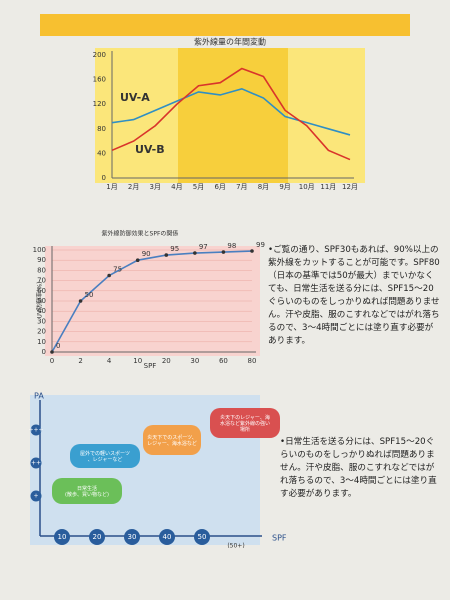 This screenshot has width=450, height=600. I want to click on x-tick-label: 2, so click(80, 361).